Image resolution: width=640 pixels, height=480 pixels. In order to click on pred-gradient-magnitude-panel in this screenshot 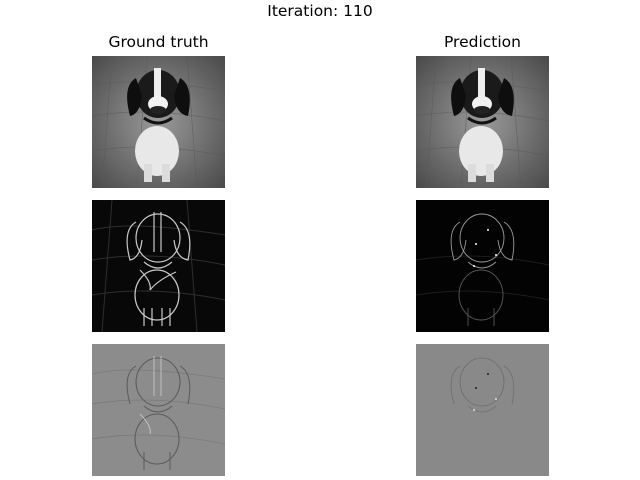, I will do `click(482, 266)`.